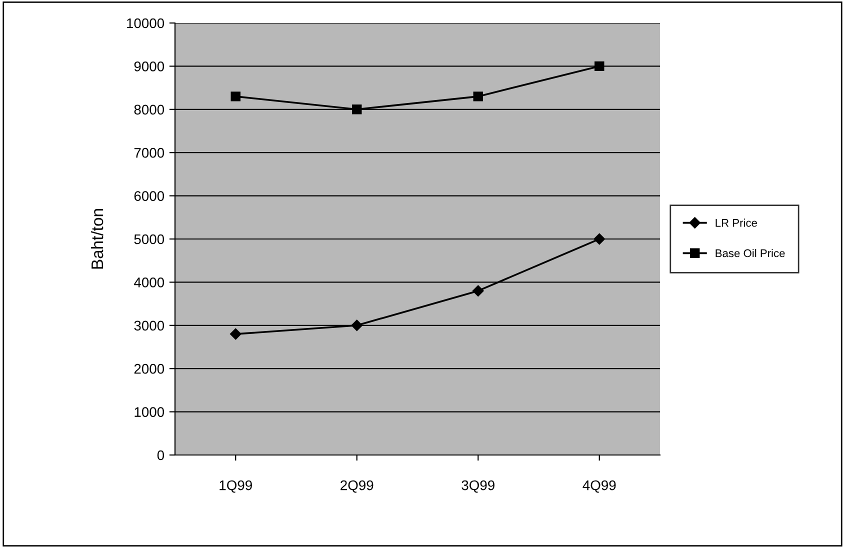 This screenshot has height=548, width=845. I want to click on y-tick-label: 10000, so click(145, 23).